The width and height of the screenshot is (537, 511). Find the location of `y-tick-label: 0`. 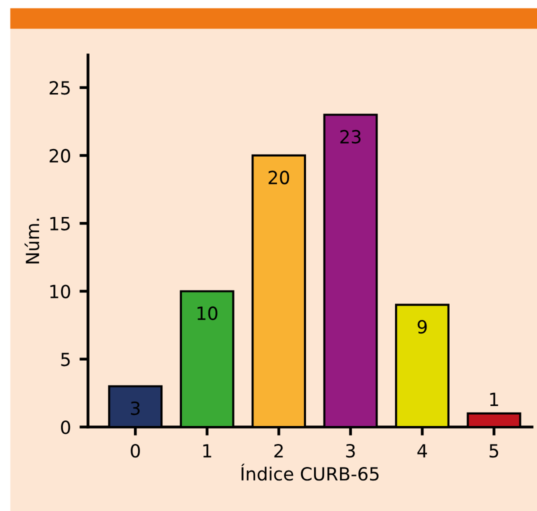

y-tick-label: 0 is located at coordinates (65, 427).